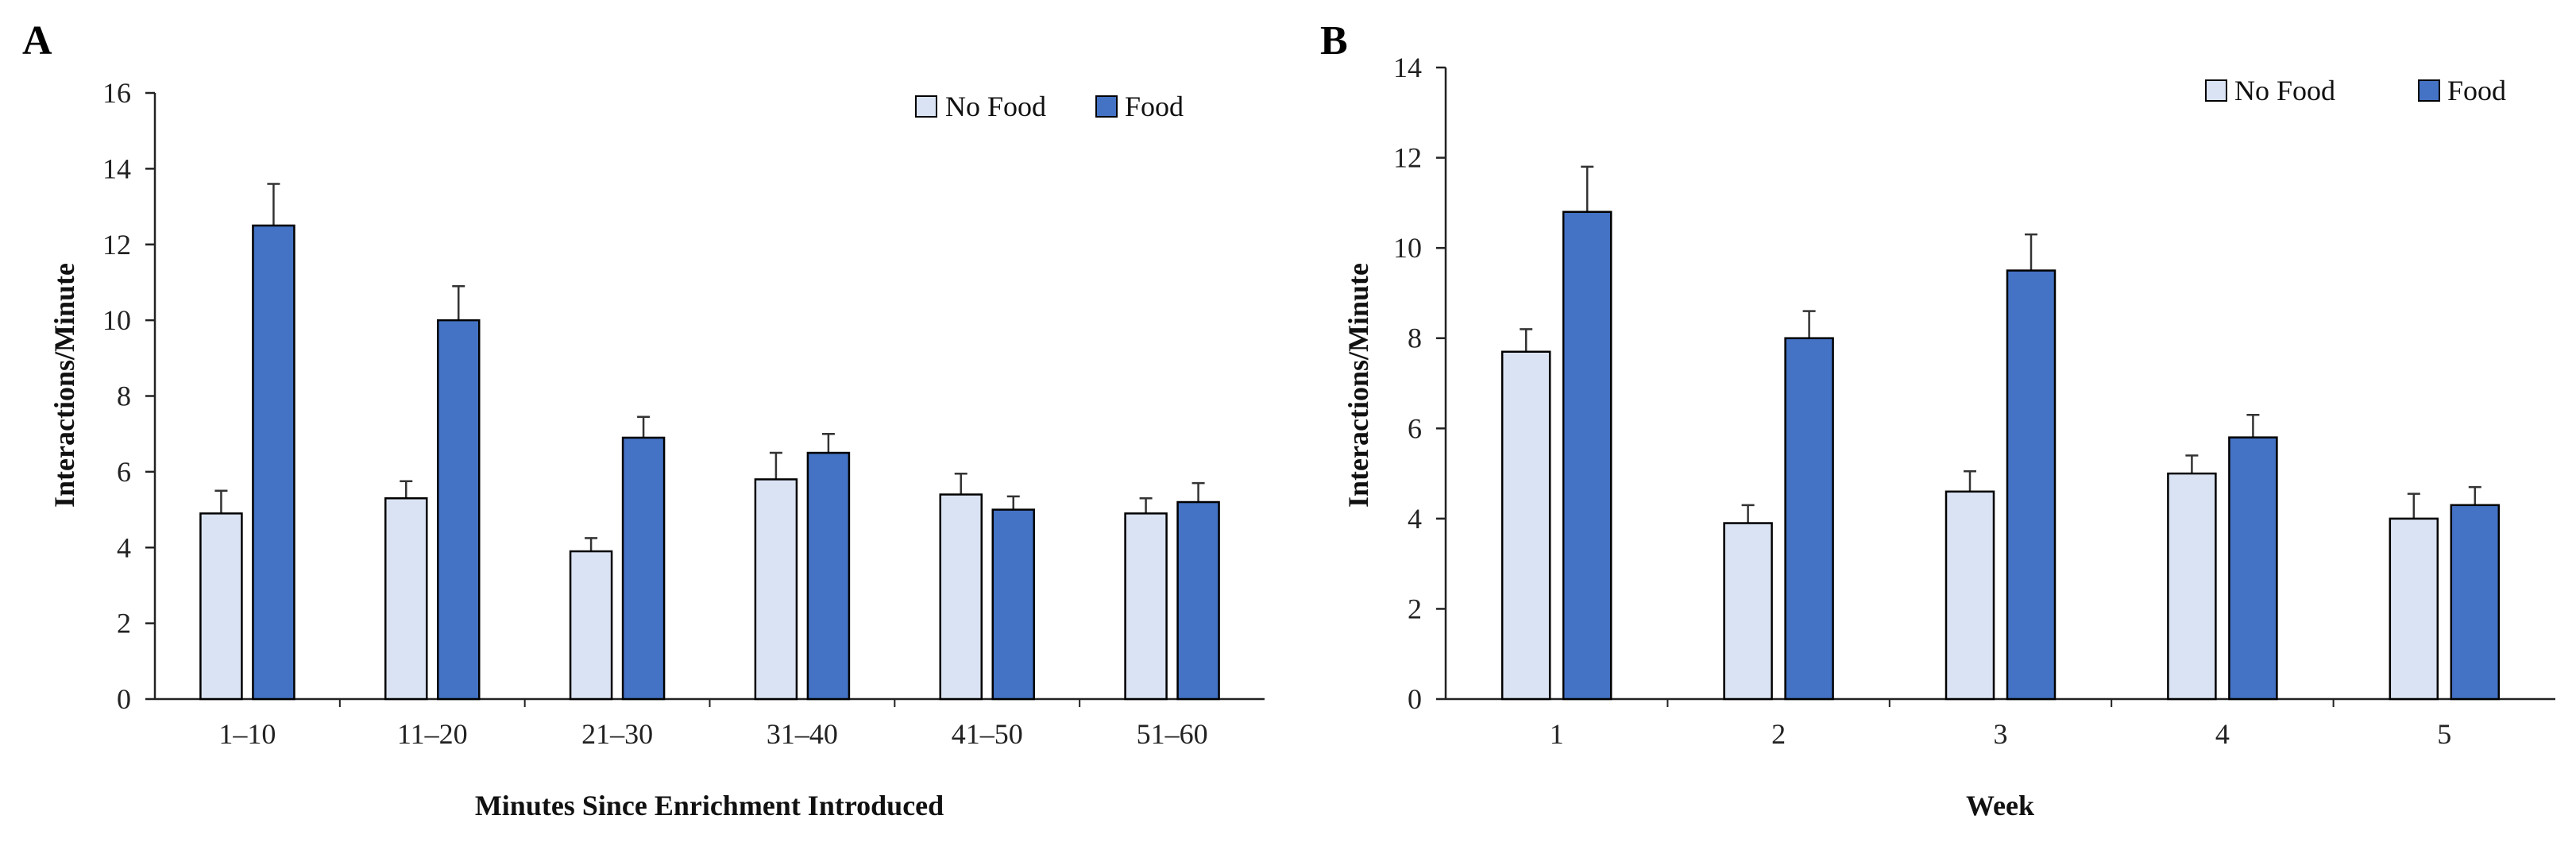 Image resolution: width=2576 pixels, height=850 pixels. What do you see at coordinates (124, 547) in the screenshot?
I see `y-tick-label-a: 4` at bounding box center [124, 547].